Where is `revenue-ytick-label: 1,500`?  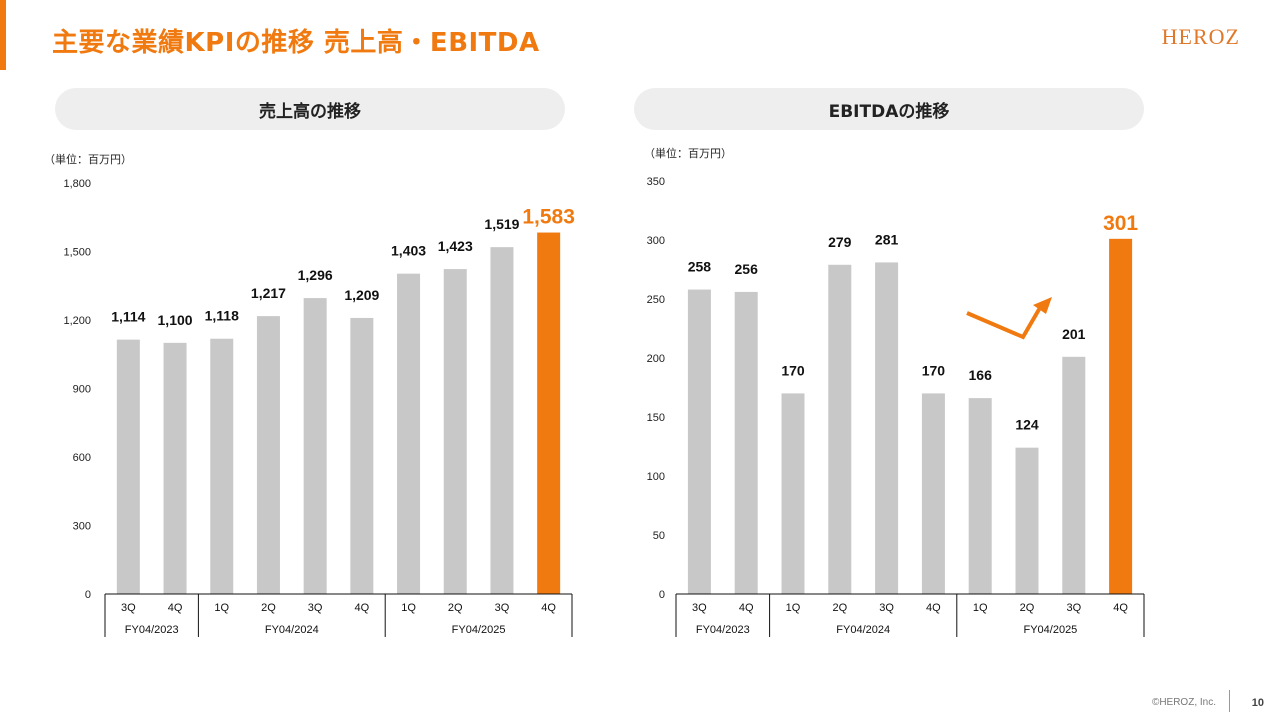
revenue-ytick-label: 1,500 is located at coordinates (77, 253).